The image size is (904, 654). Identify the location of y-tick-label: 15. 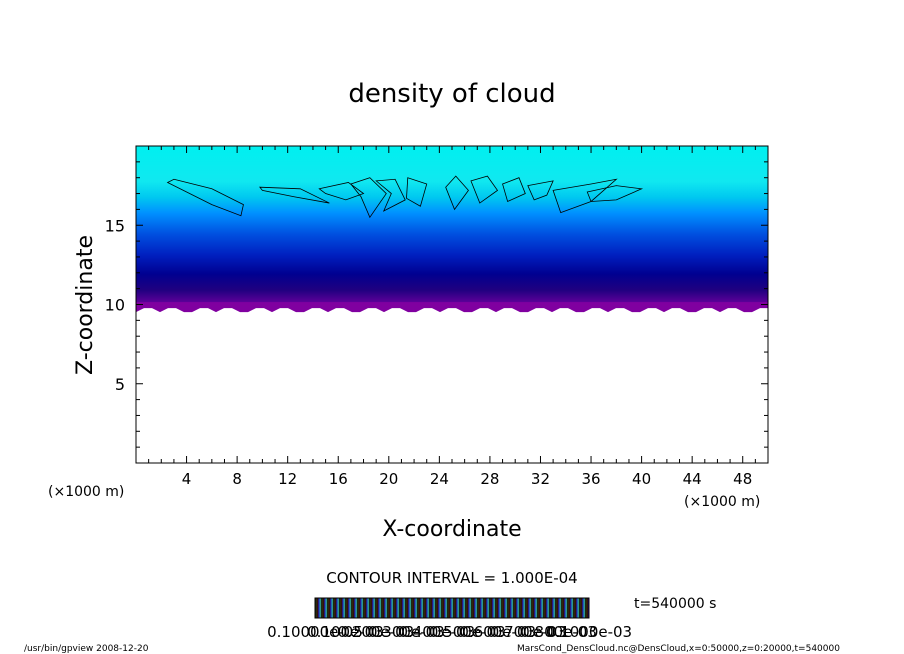
(115, 225).